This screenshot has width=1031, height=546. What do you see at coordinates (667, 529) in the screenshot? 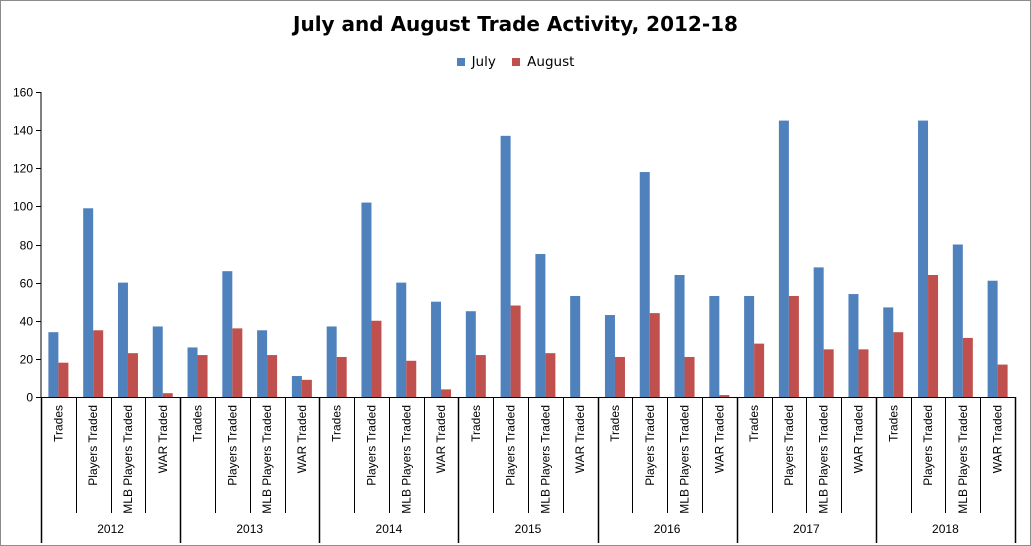
I see `year-label: 2016` at bounding box center [667, 529].